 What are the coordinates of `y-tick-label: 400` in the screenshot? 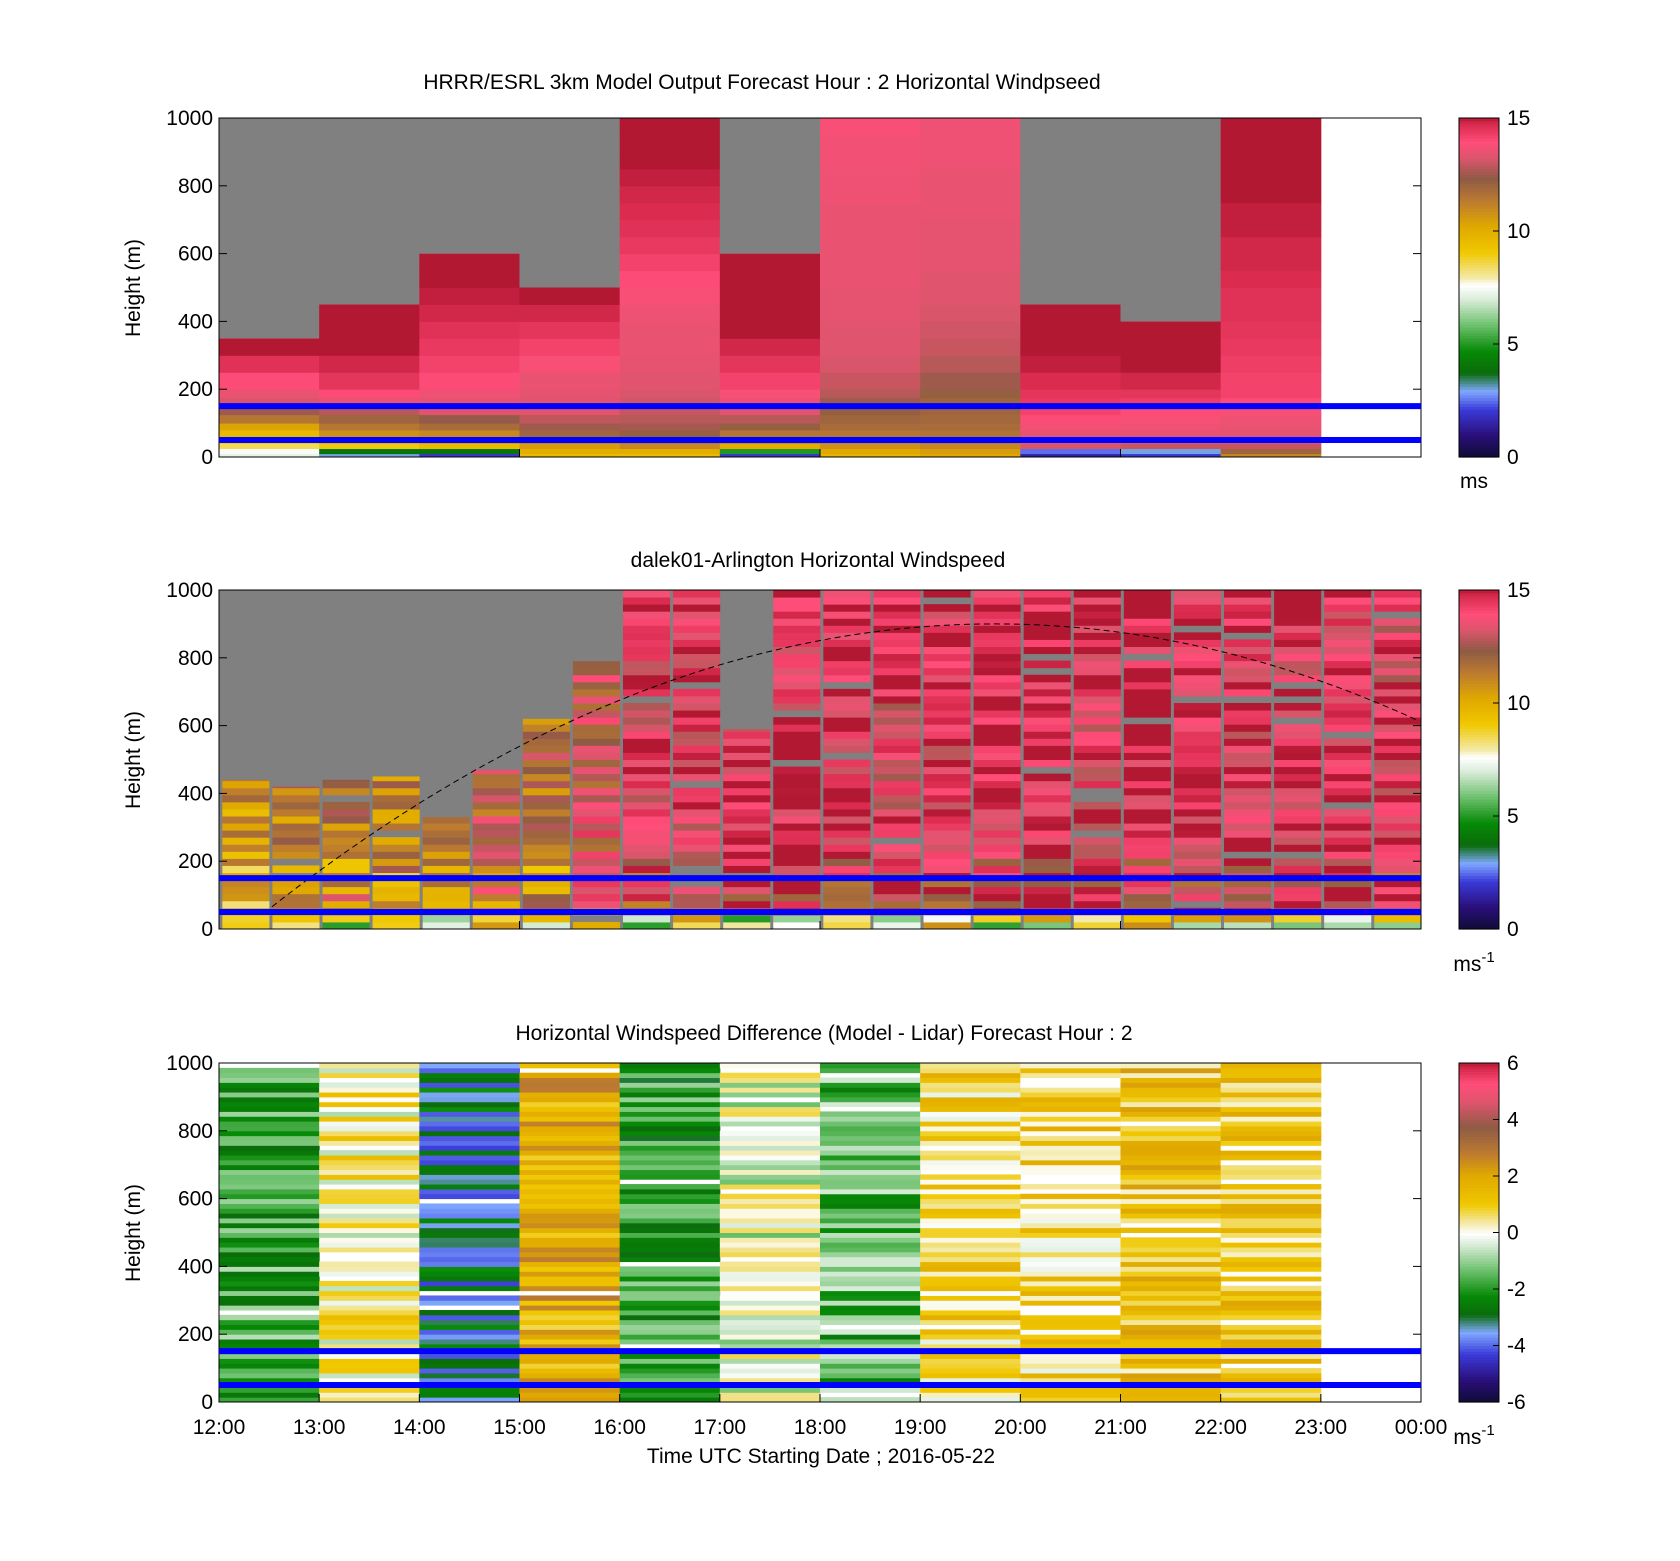 It's located at (195, 1266).